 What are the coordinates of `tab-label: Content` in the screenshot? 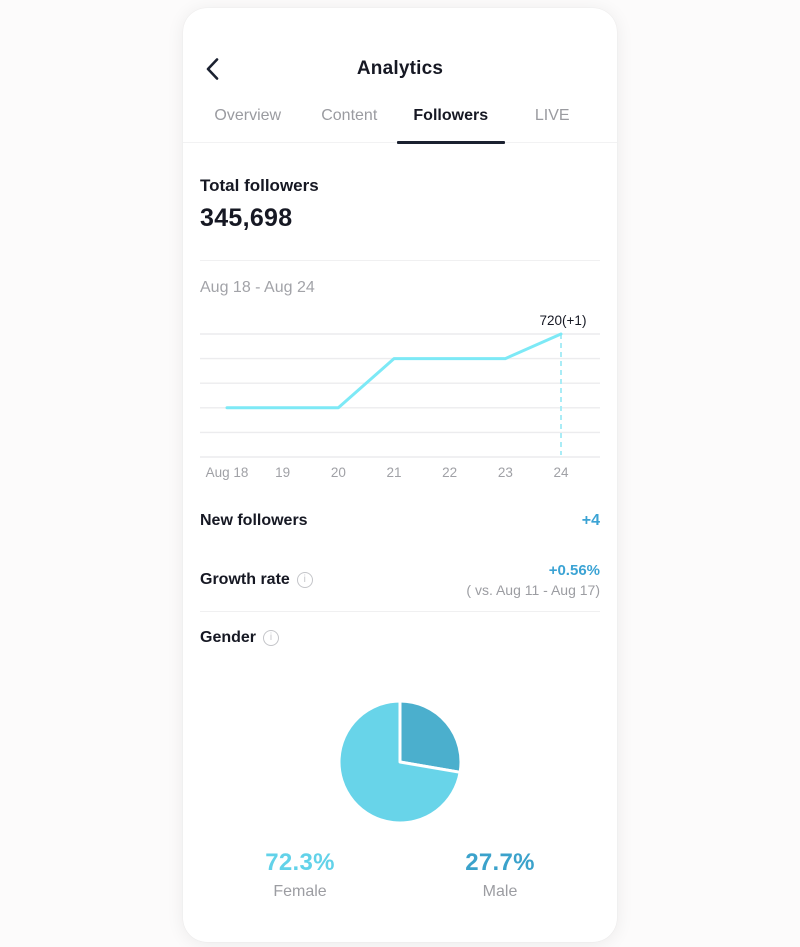 It's located at (349, 115).